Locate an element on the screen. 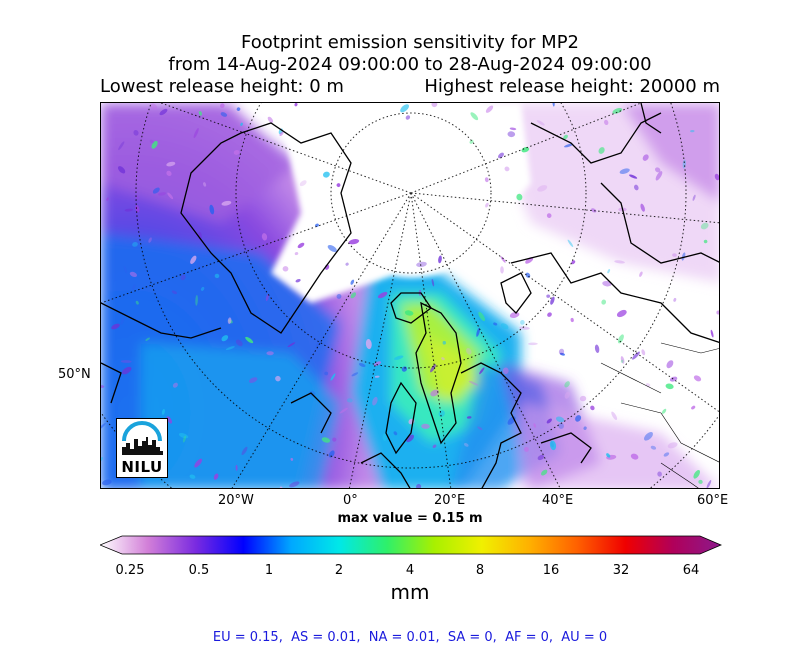 Image resolution: width=800 pixels, height=650 pixels. lon-label-60e: 60°E is located at coordinates (713, 500).